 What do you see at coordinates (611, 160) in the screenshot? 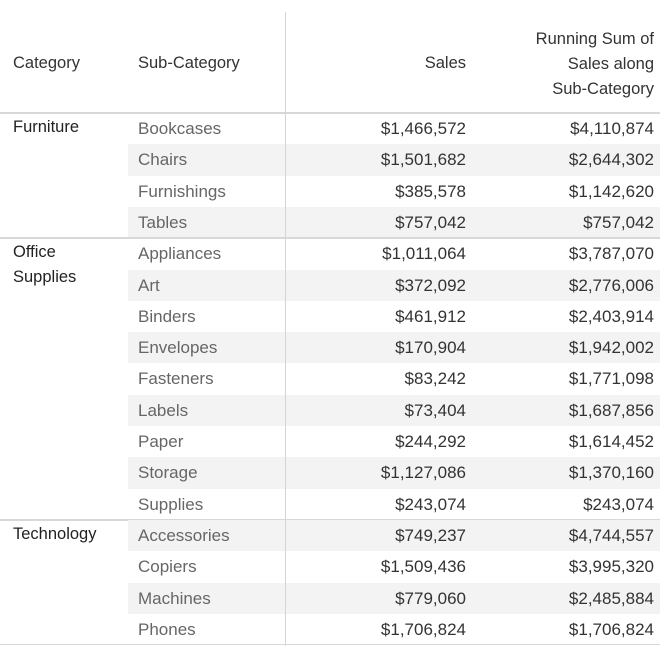
I see `running-sum-cell: $2,644,302` at bounding box center [611, 160].